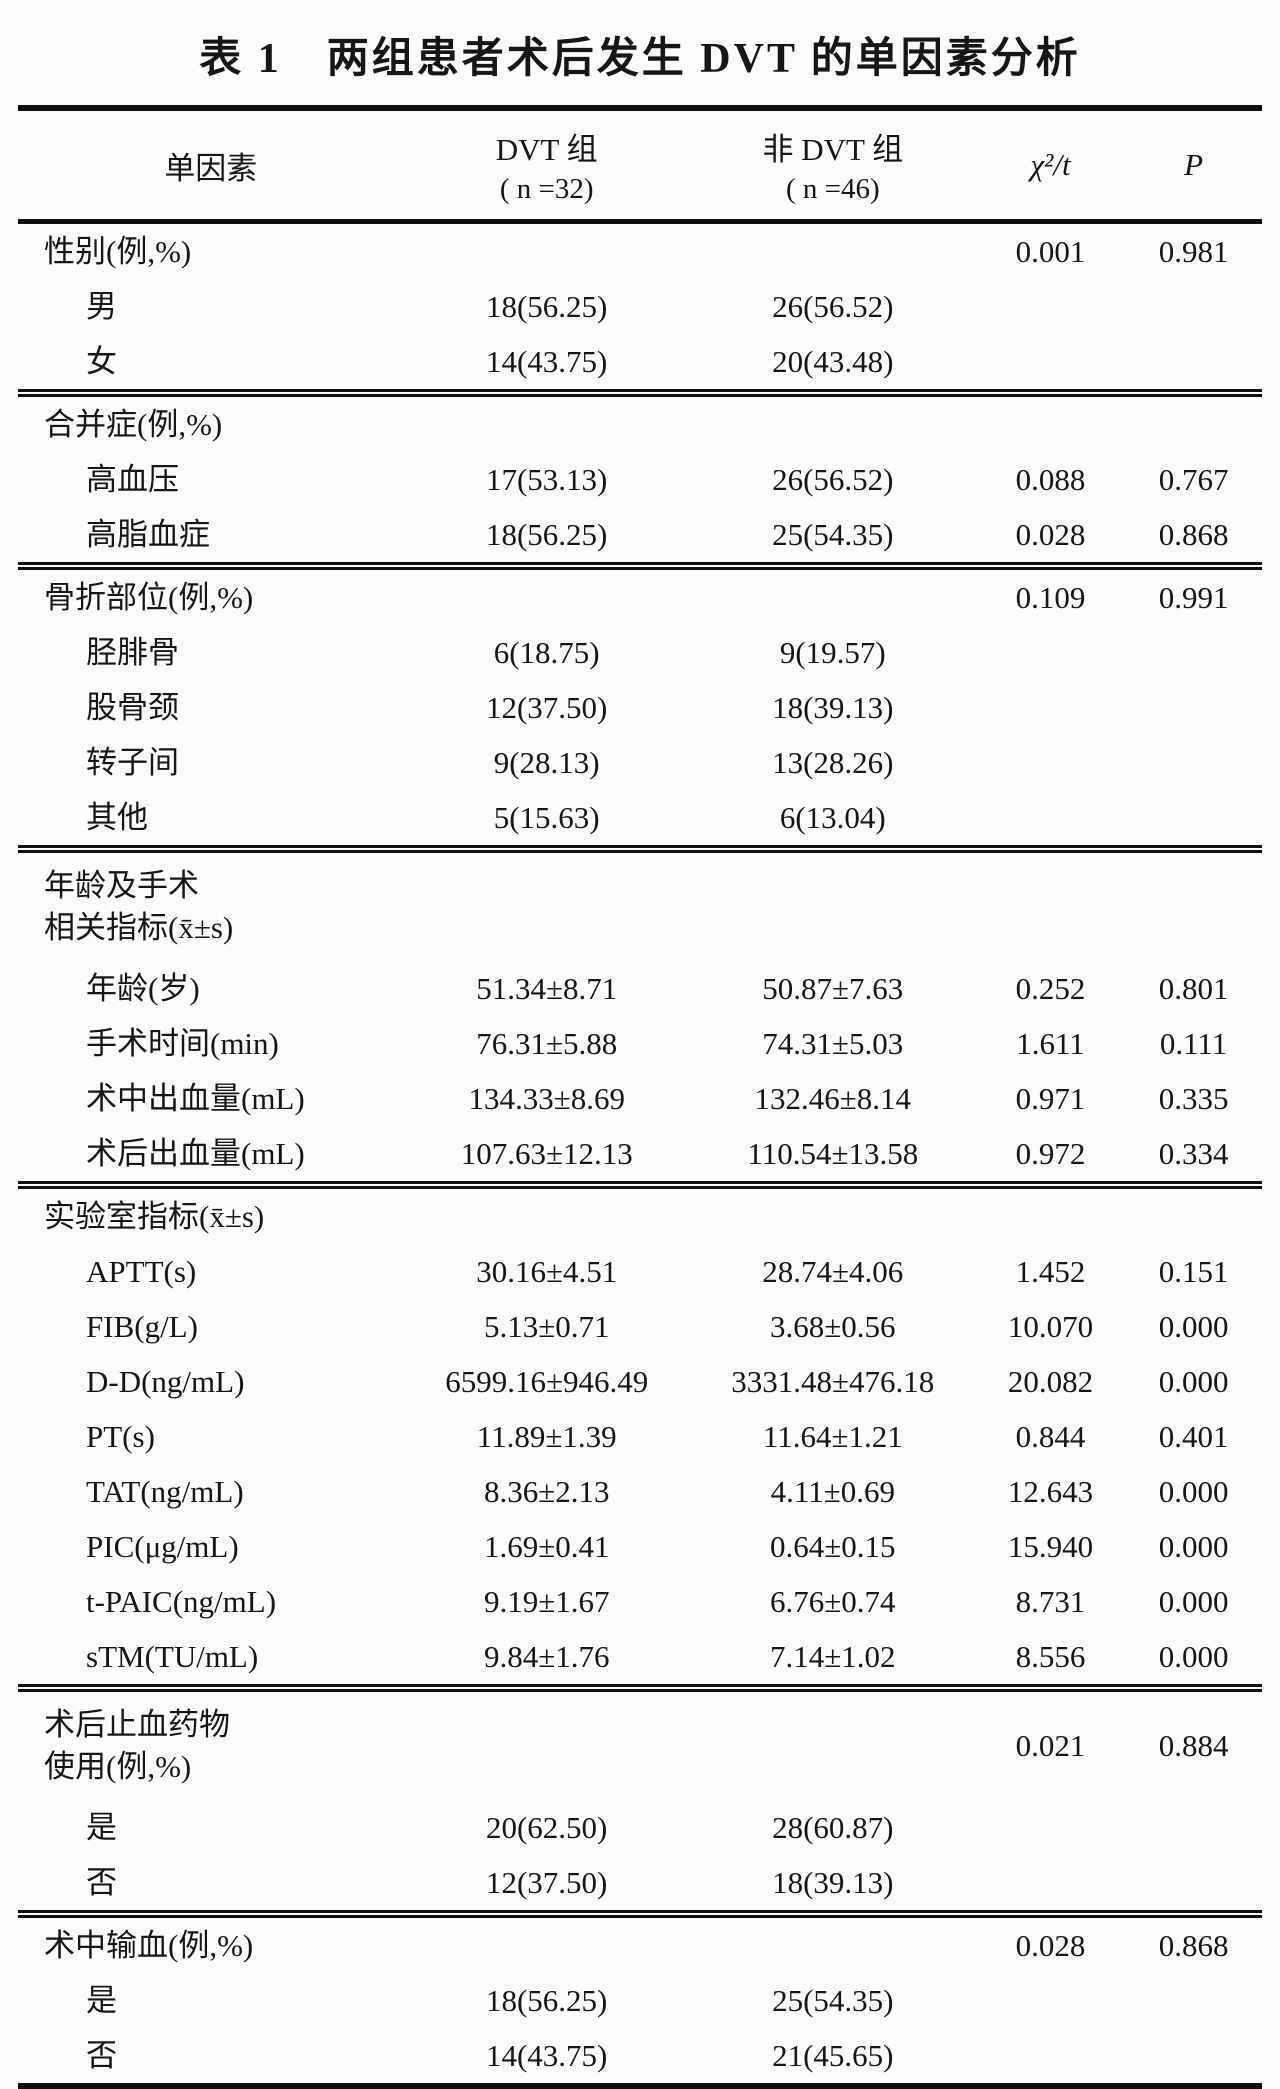 The height and width of the screenshot is (2089, 1280). What do you see at coordinates (640, 1943) in the screenshot?
I see `table-row: 术中输血(例,%) 0.028 0.868` at bounding box center [640, 1943].